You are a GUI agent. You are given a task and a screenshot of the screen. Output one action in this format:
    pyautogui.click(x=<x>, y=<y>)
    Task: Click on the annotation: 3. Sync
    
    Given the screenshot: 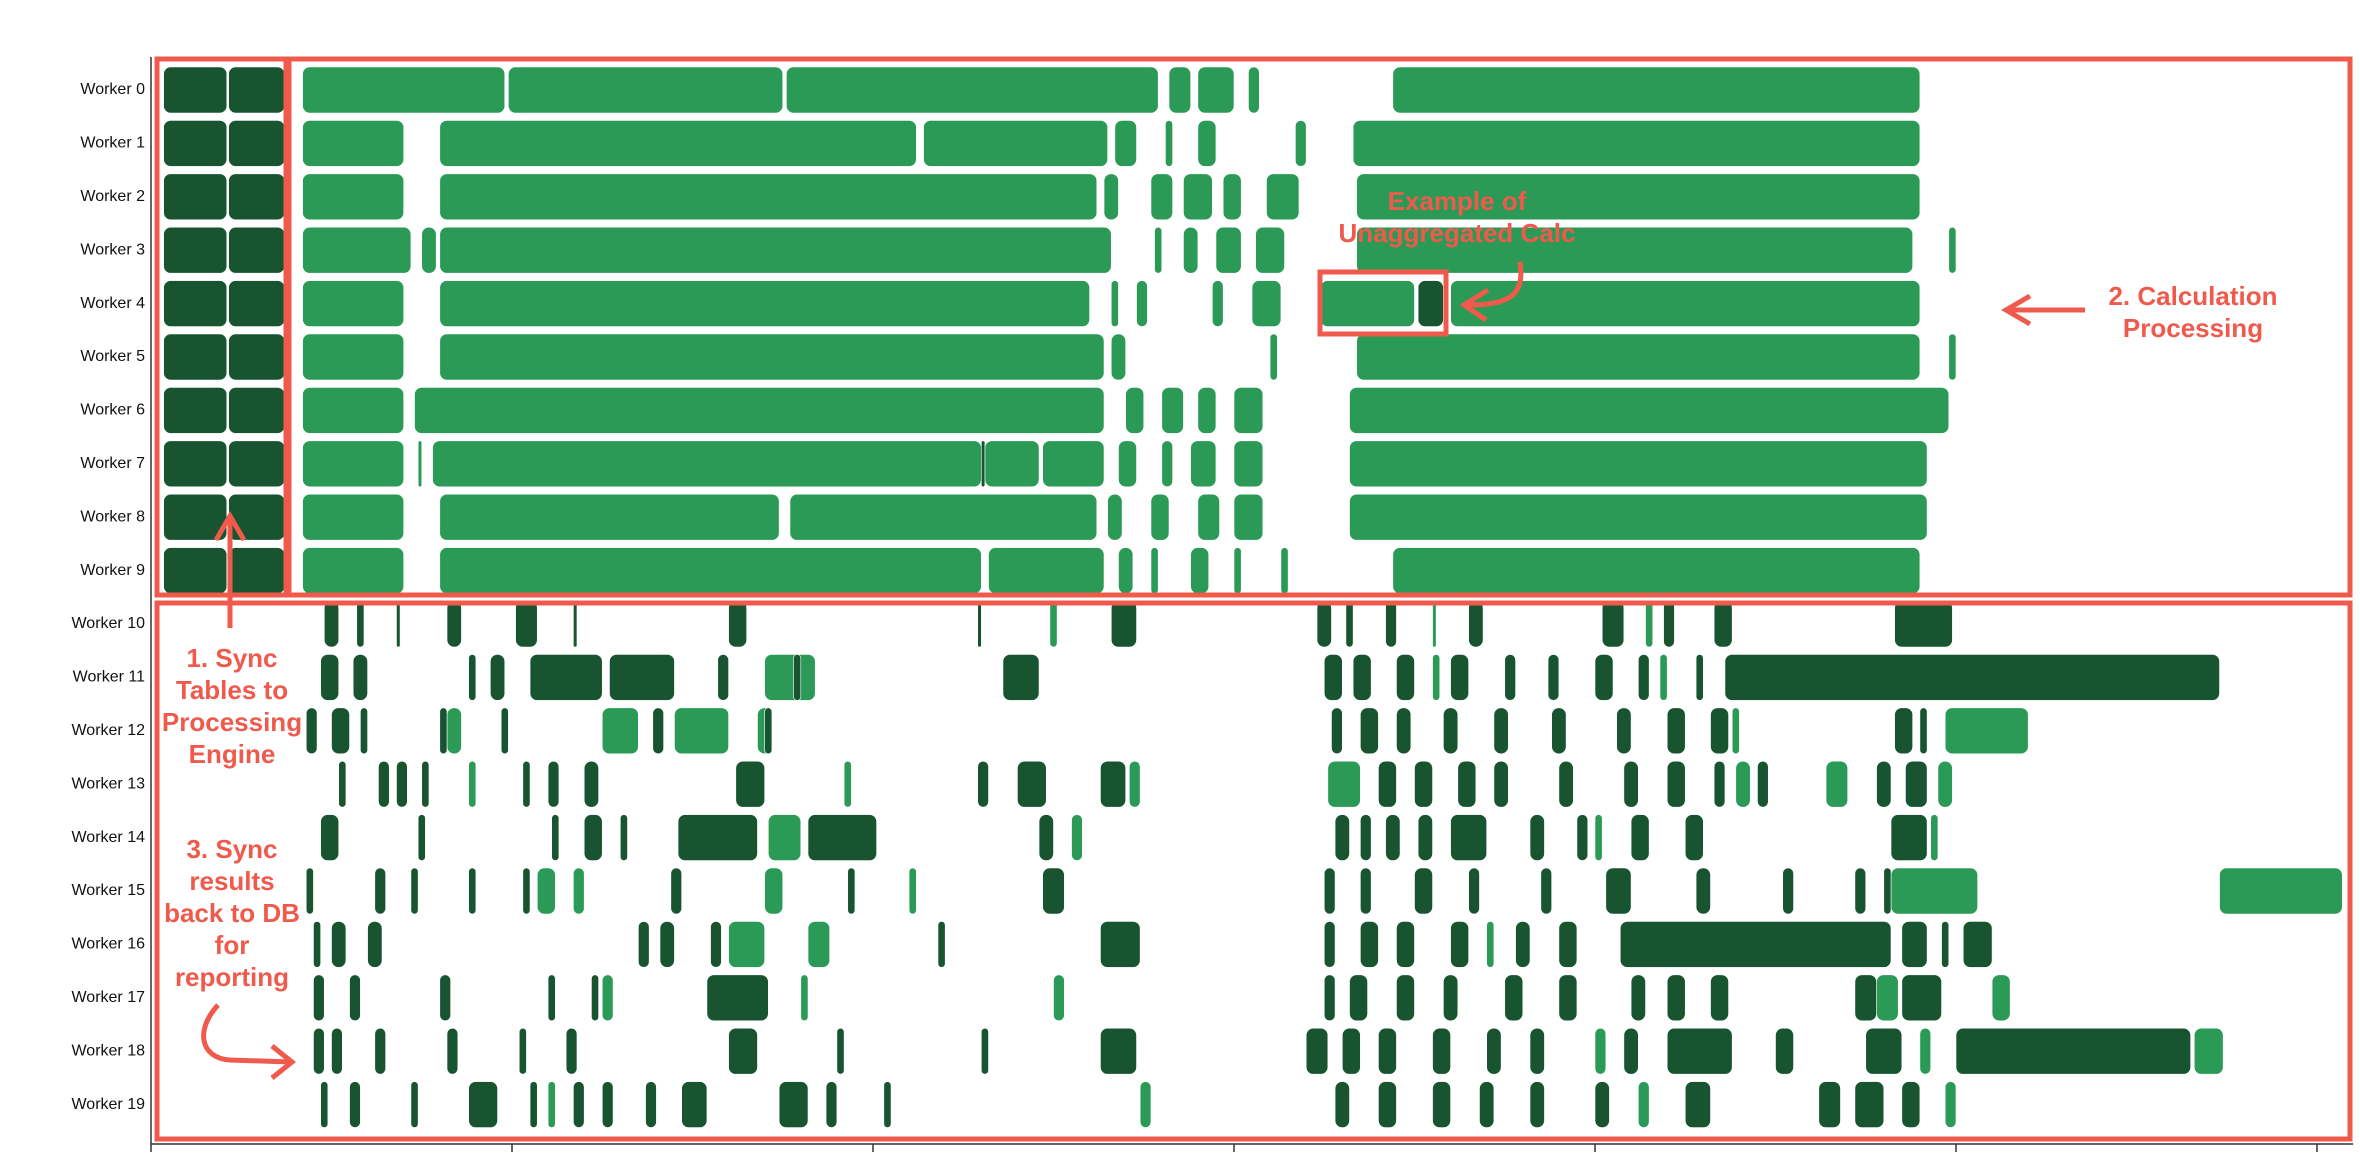 What is the action you would take?
    pyautogui.click(x=231, y=849)
    